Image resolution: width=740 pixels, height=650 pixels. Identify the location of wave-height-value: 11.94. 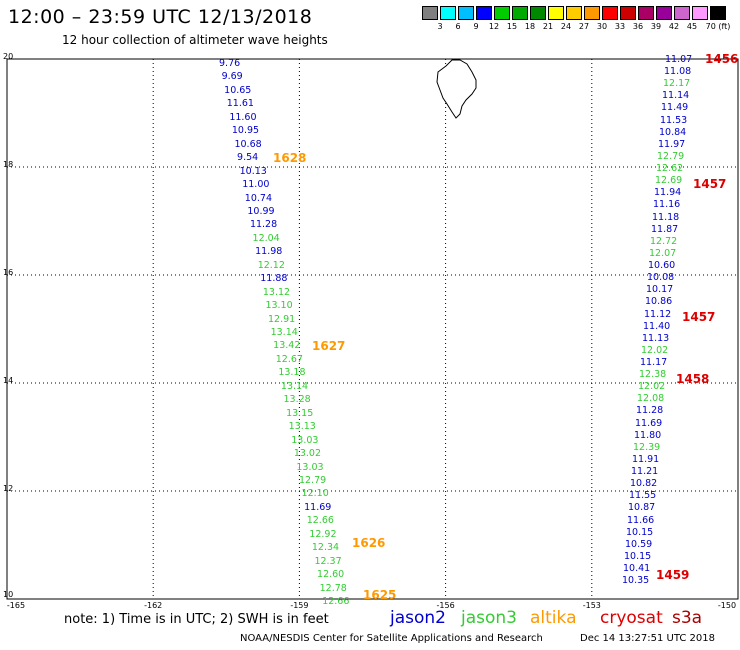
(668, 193).